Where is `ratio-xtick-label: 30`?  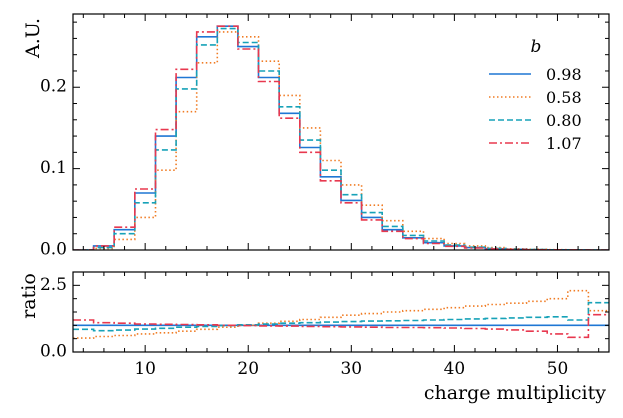 ratio-xtick-label: 30 is located at coordinates (351, 369).